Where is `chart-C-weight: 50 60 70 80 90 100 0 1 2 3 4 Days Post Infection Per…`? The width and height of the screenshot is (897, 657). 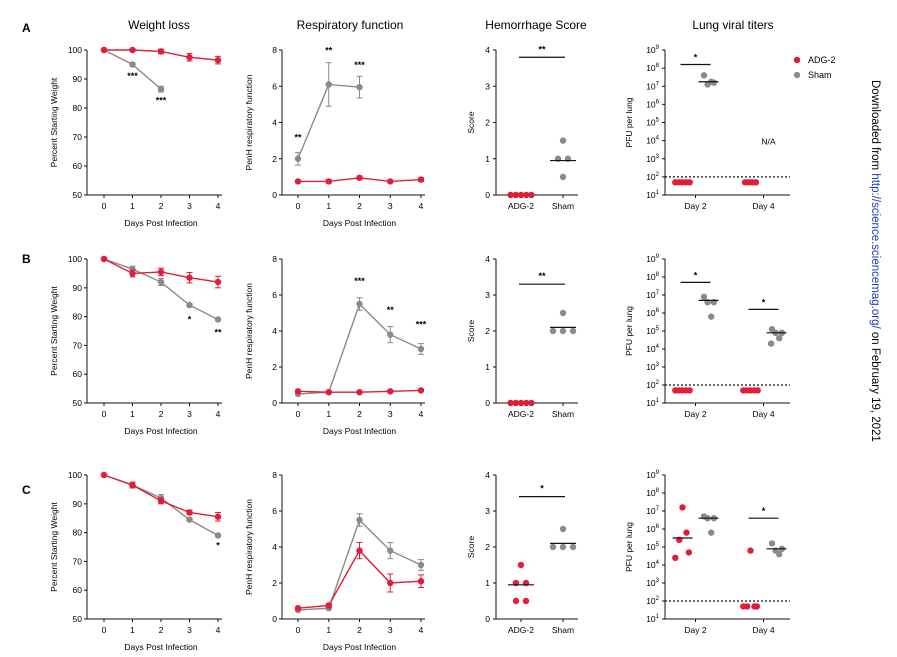 chart-C-weight: 50 60 70 80 90 100 0 1 2 3 4 Days Post Infection Per… is located at coordinates (135, 561).